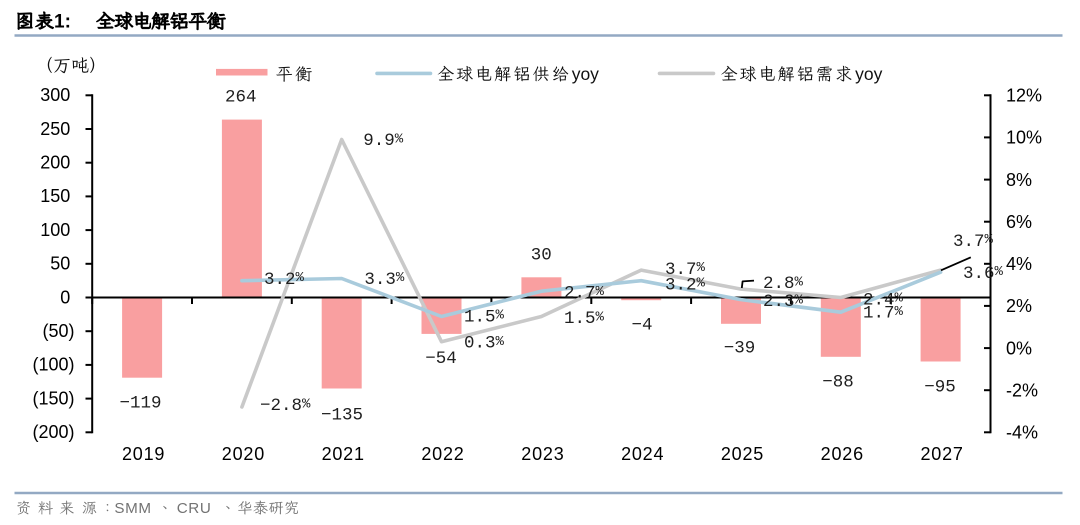 This screenshot has width=1080, height=525. Describe the element at coordinates (53, 365) in the screenshot. I see `svg-text: (100)` at that location.